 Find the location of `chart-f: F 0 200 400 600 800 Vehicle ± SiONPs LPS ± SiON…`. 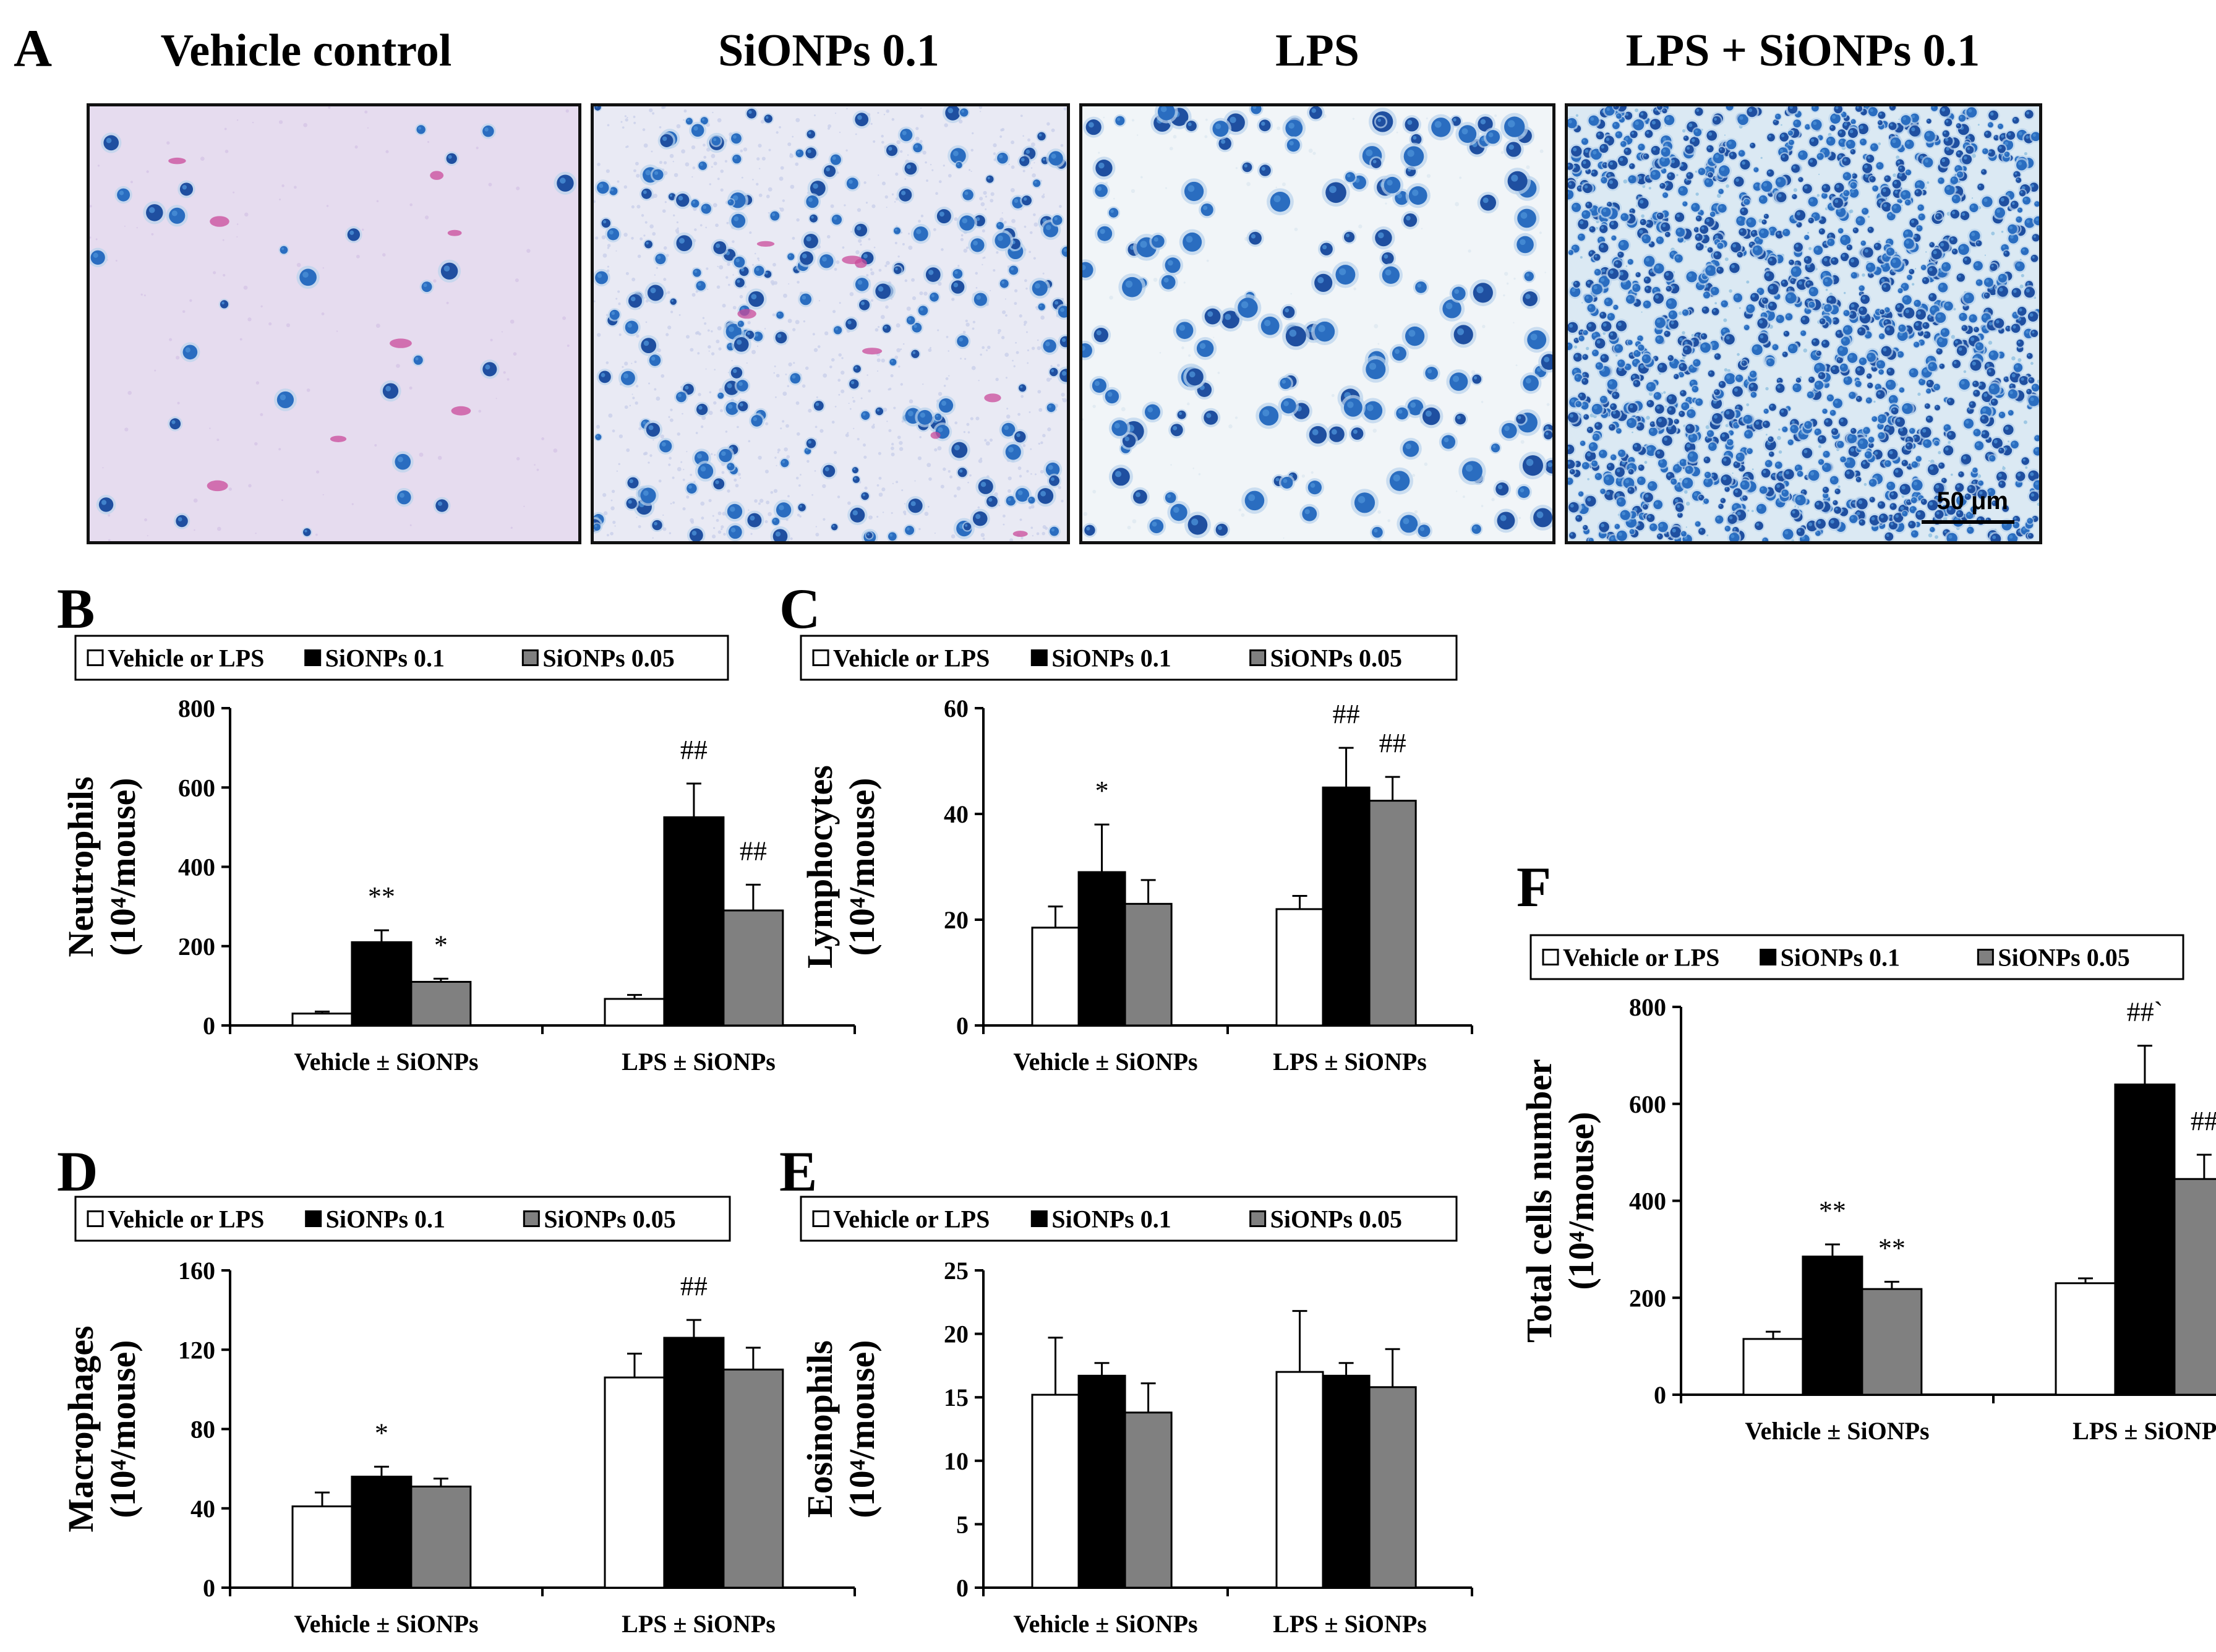

chart-f: F 0 200 400 600 800 Vehicle ± SiONPs LPS ± SiON… is located at coordinates (1866, 1150).